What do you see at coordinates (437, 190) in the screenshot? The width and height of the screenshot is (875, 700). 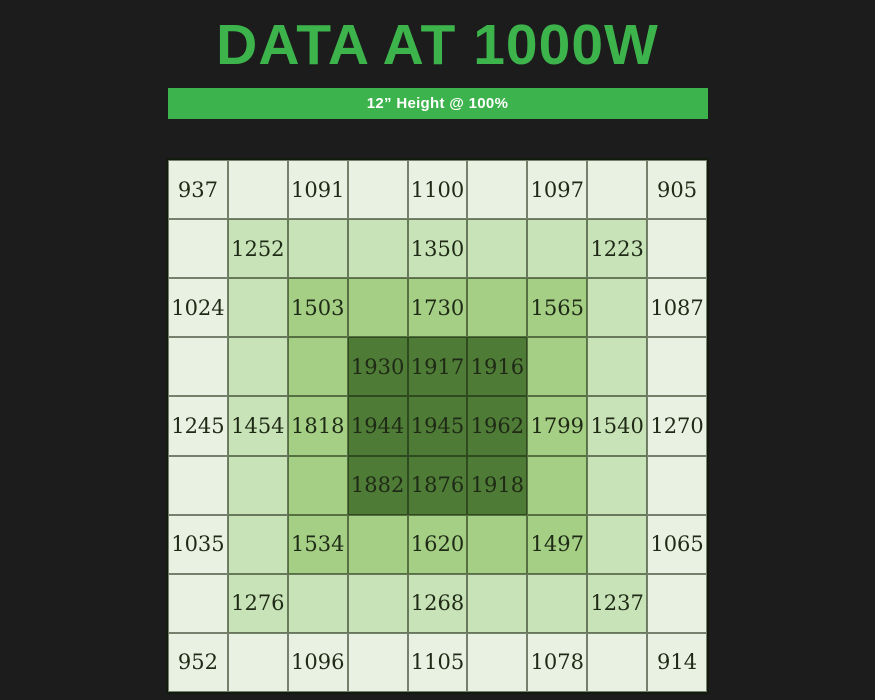 I see `grid-cell: 1100` at bounding box center [437, 190].